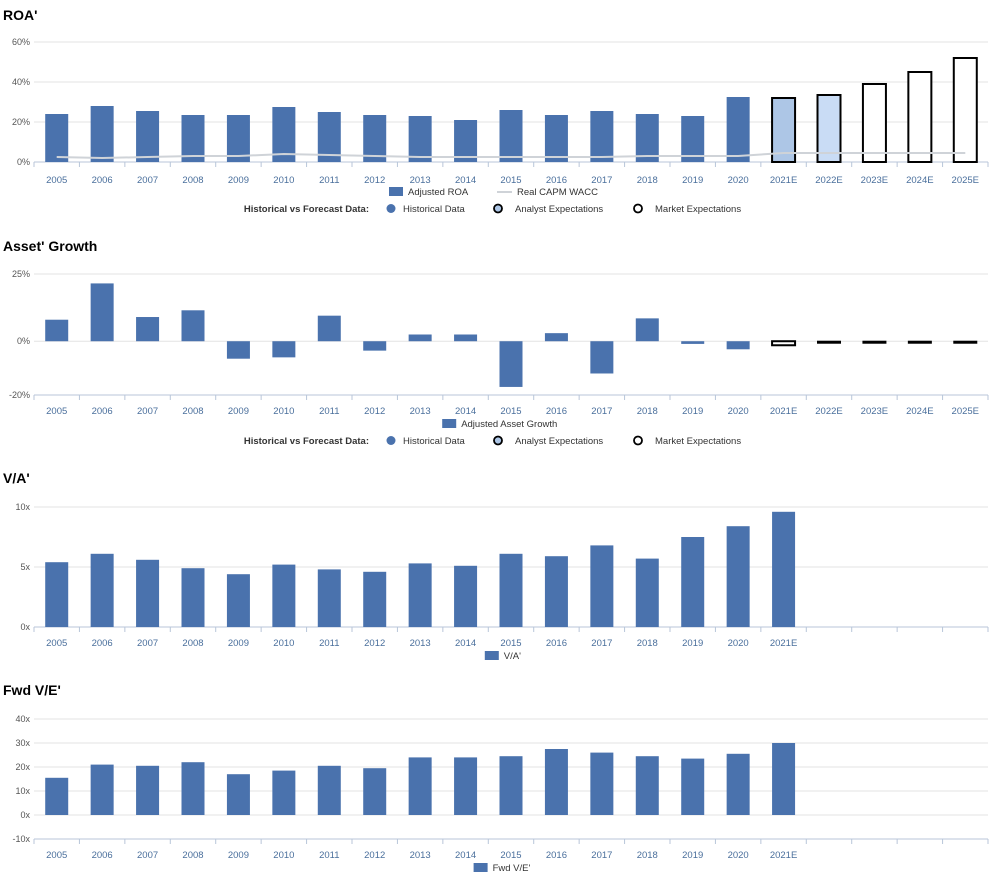 This screenshot has height=880, width=991. Describe the element at coordinates (238, 180) in the screenshot. I see `x-tick-label: 2009` at that location.